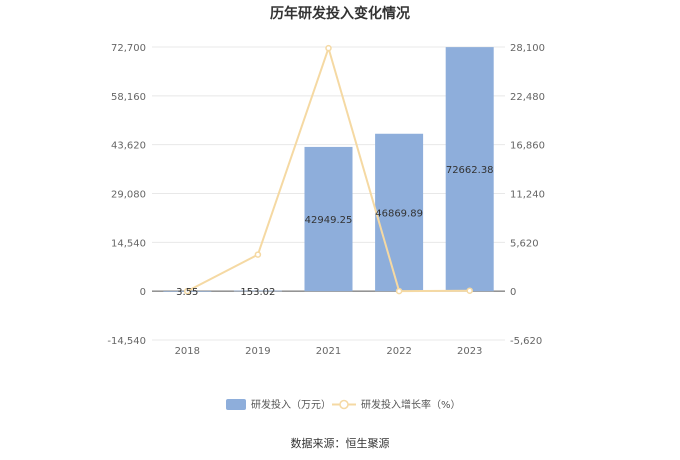 This screenshot has height=460, width=680. Describe the element at coordinates (257, 351) in the screenshot. I see `x-tick-label: 2019` at that location.